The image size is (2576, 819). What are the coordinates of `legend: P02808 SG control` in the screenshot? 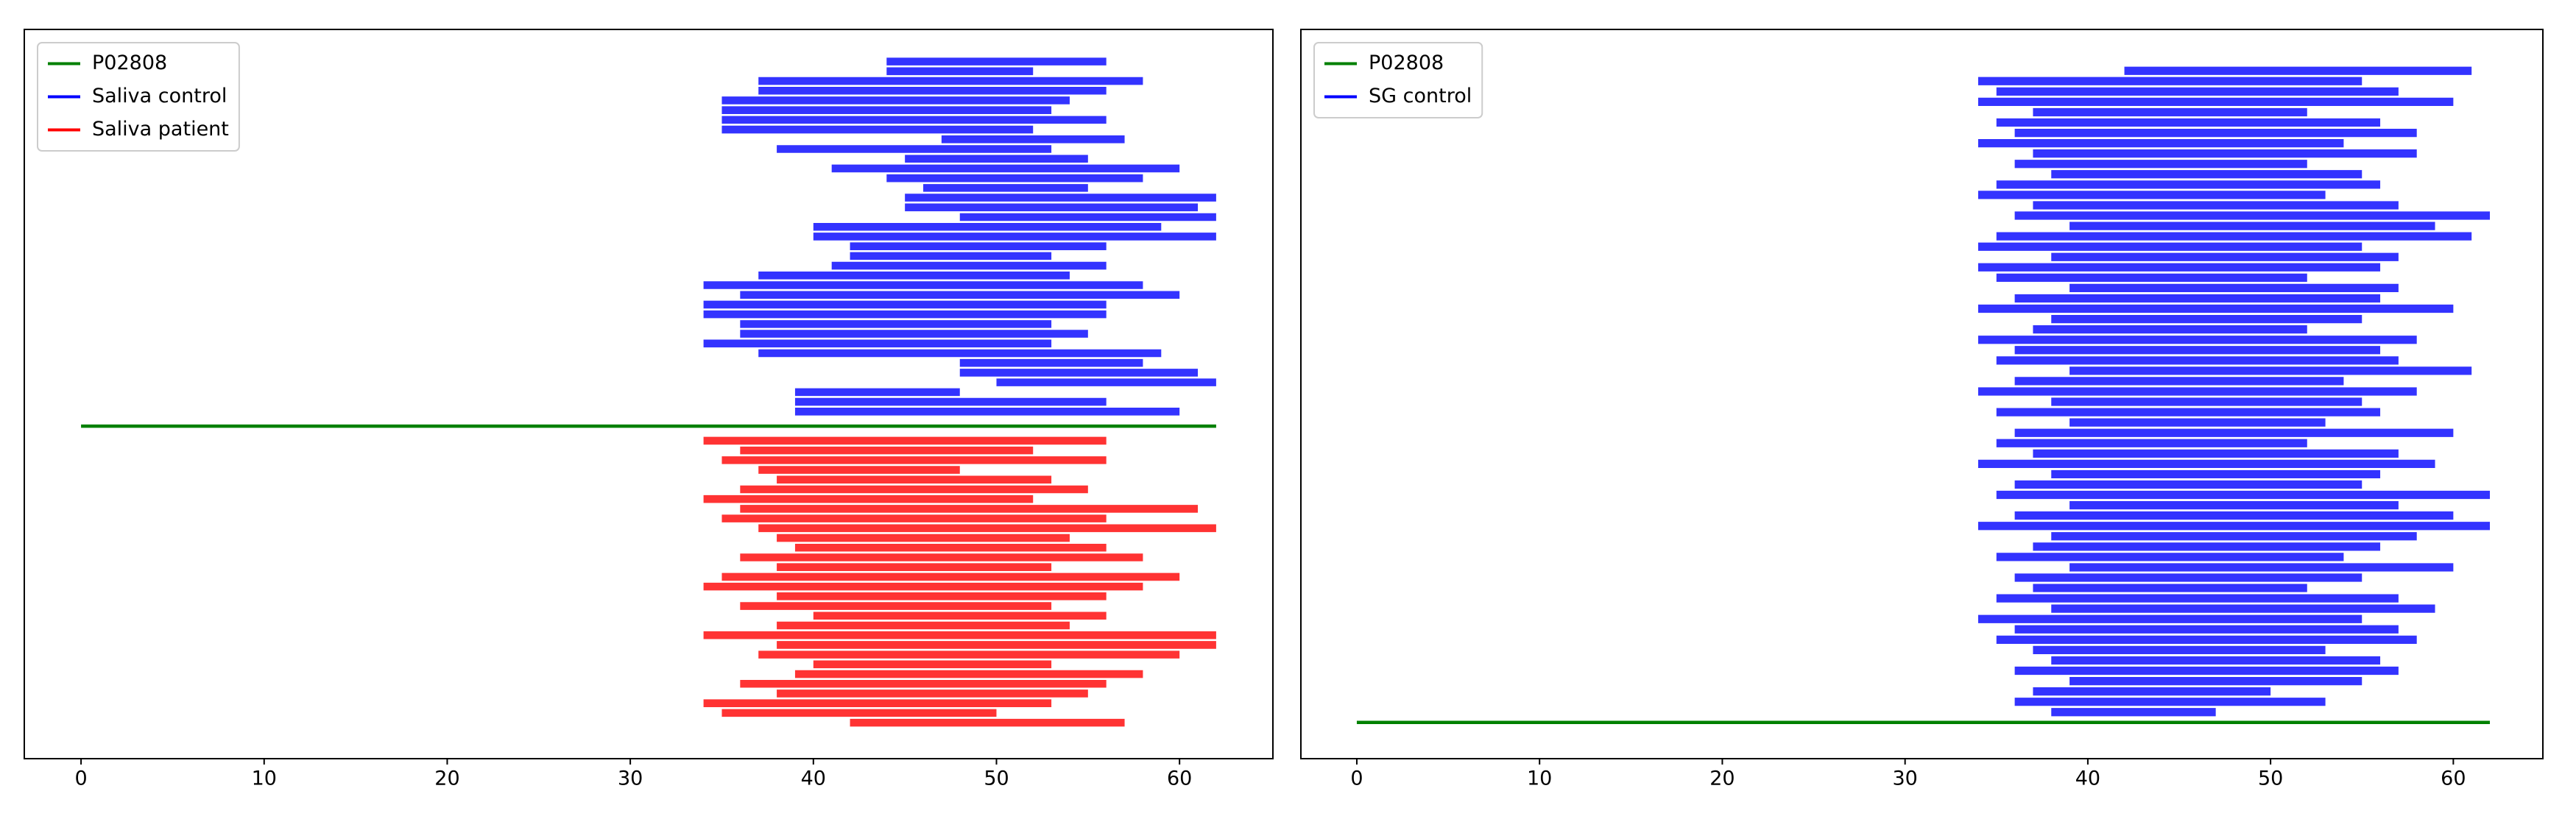 It's located at (1398, 80).